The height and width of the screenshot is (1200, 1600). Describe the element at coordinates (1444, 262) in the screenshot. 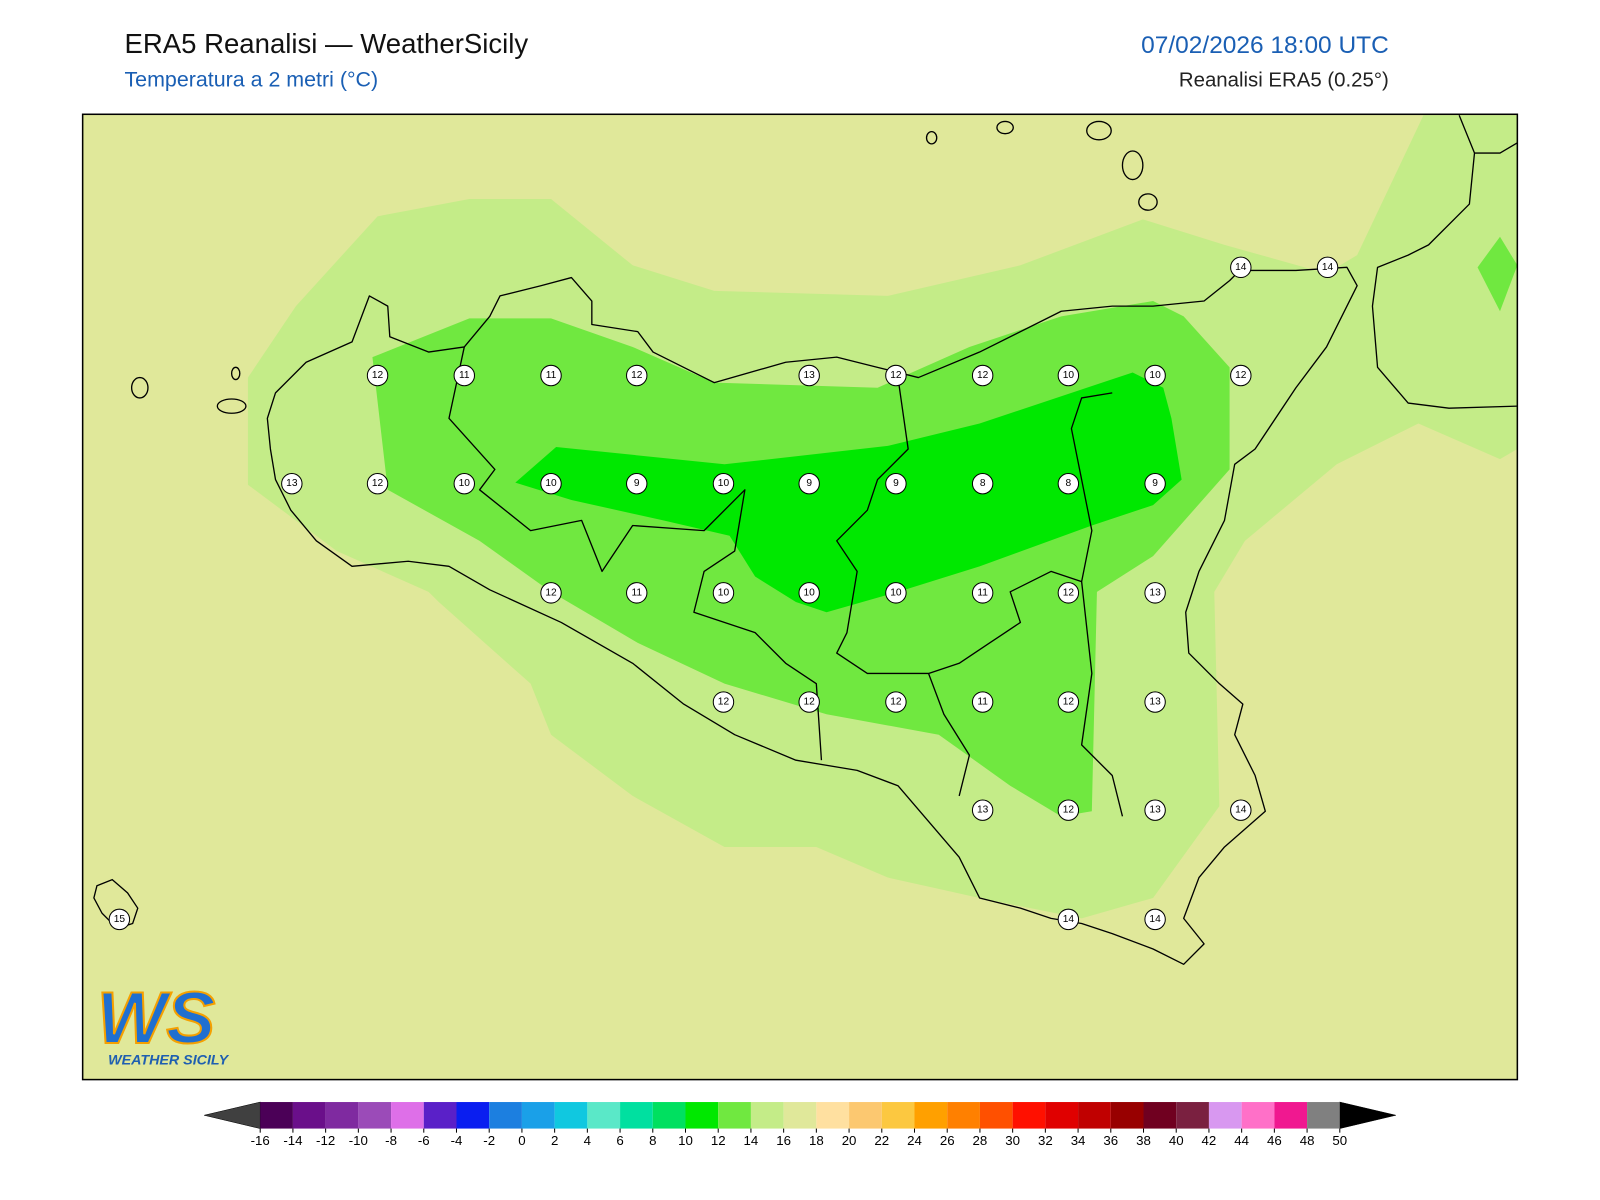

I see `calabria-coast` at that location.